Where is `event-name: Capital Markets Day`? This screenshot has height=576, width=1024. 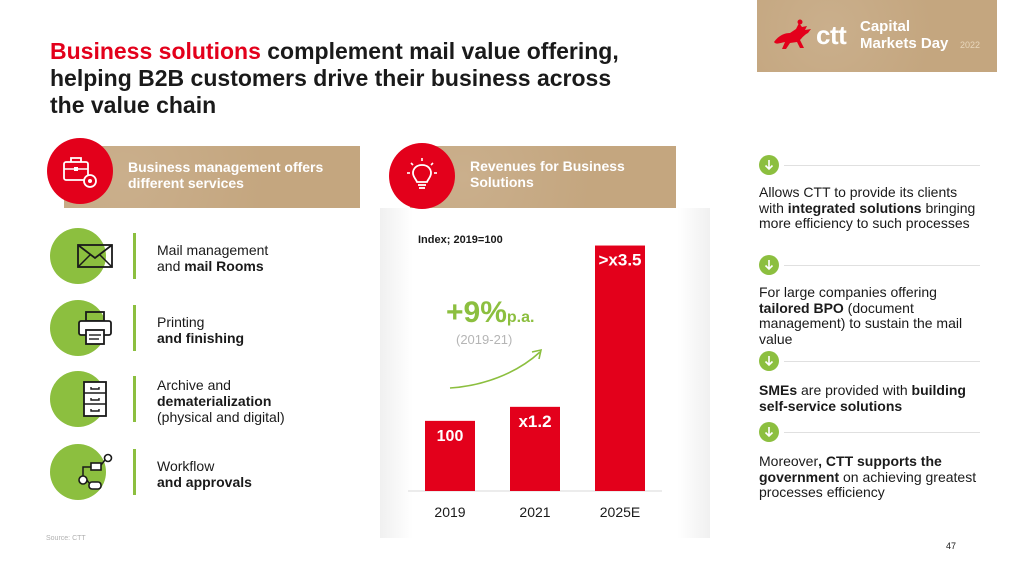 event-name: Capital Markets Day is located at coordinates (904, 35).